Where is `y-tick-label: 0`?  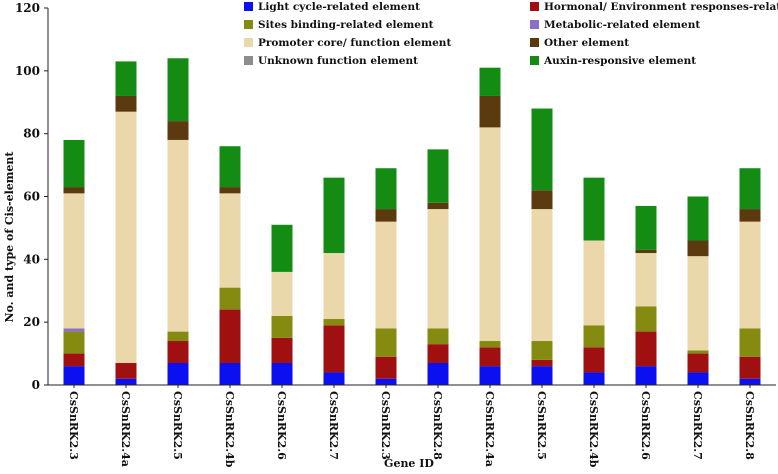
y-tick-label: 0 is located at coordinates (36, 385).